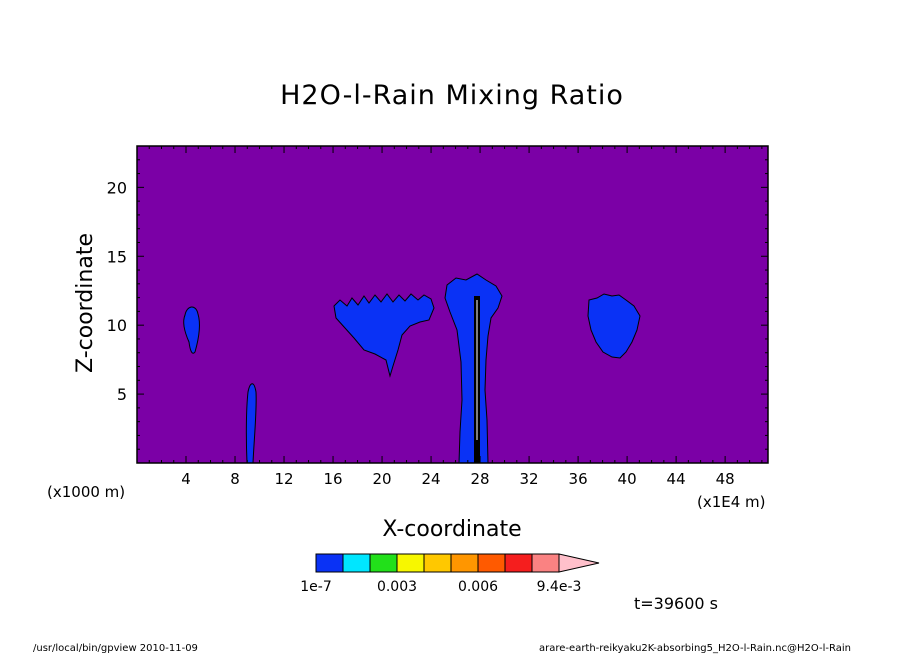  What do you see at coordinates (676, 479) in the screenshot?
I see `x-tick-label: 44` at bounding box center [676, 479].